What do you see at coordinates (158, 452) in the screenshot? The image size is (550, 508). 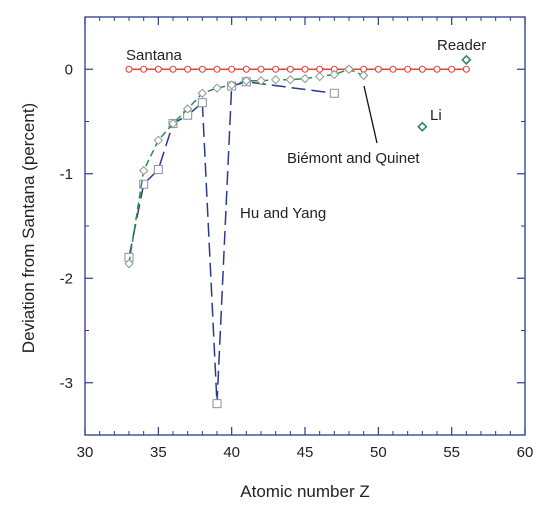 I see `x-tick-label: 35` at bounding box center [158, 452].